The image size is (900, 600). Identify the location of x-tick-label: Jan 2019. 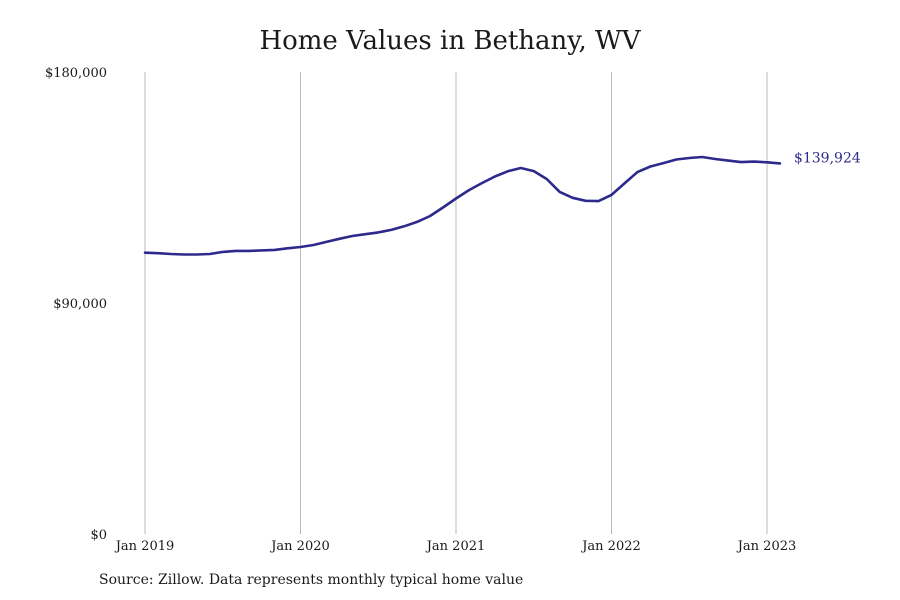
(144, 546).